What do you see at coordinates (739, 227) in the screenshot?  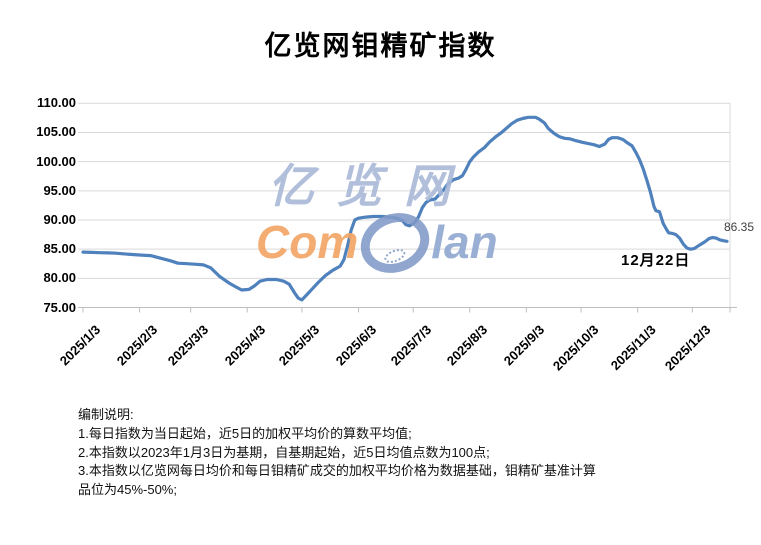 I see `last-value-label: 86.35` at bounding box center [739, 227].